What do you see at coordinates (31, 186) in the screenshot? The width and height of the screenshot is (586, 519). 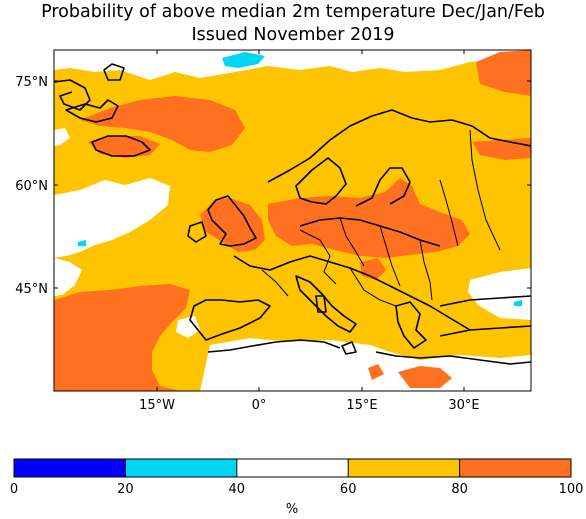 I see `lat-label: 60°N` at bounding box center [31, 186].